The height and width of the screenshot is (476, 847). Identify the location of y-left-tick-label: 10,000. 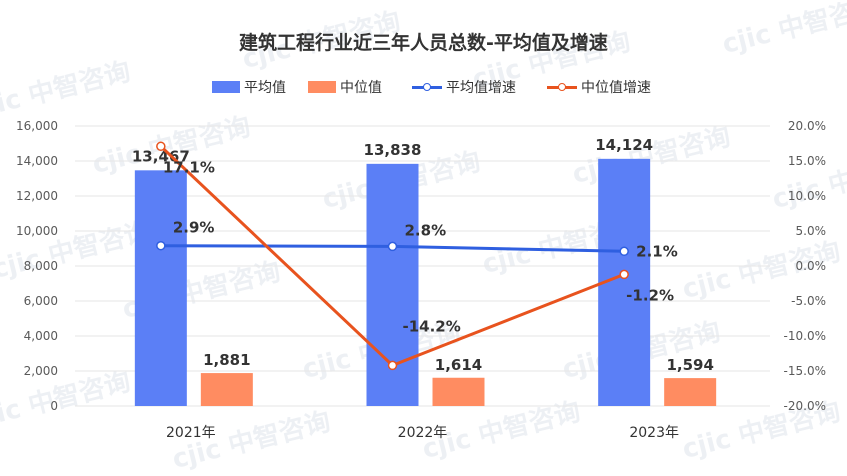
(37, 231).